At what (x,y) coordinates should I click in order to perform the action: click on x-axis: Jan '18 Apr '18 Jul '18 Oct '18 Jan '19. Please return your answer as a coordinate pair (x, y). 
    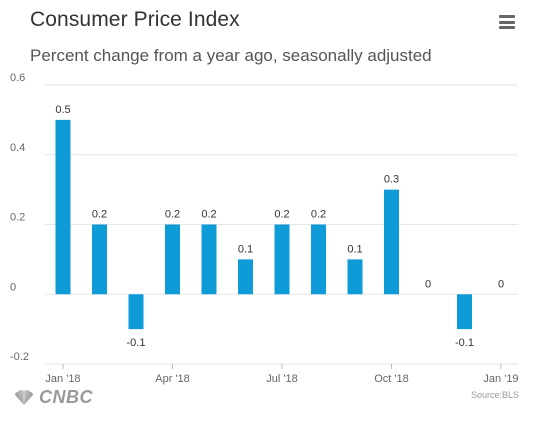
    Looking at the image, I should click on (282, 374).